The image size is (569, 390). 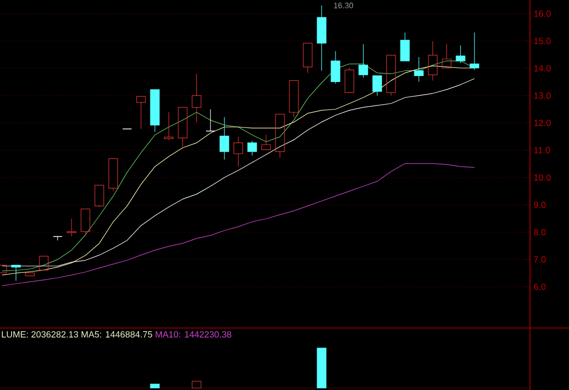 I want to click on y-tick-label: 13.0, so click(x=542, y=95).